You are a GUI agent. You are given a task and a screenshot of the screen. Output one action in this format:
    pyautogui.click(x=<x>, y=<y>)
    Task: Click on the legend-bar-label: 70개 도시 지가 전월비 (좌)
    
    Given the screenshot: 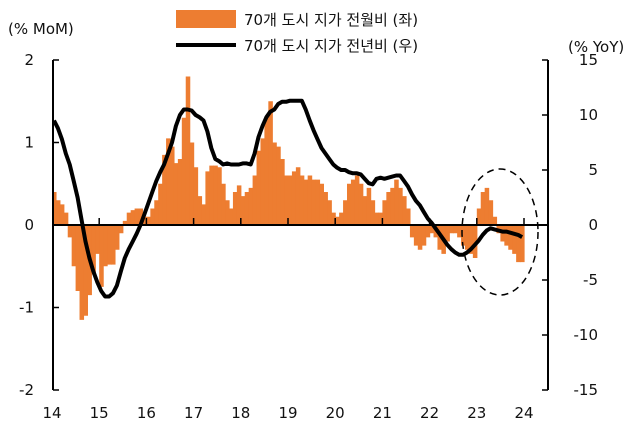 What is the action you would take?
    pyautogui.click(x=331, y=20)
    